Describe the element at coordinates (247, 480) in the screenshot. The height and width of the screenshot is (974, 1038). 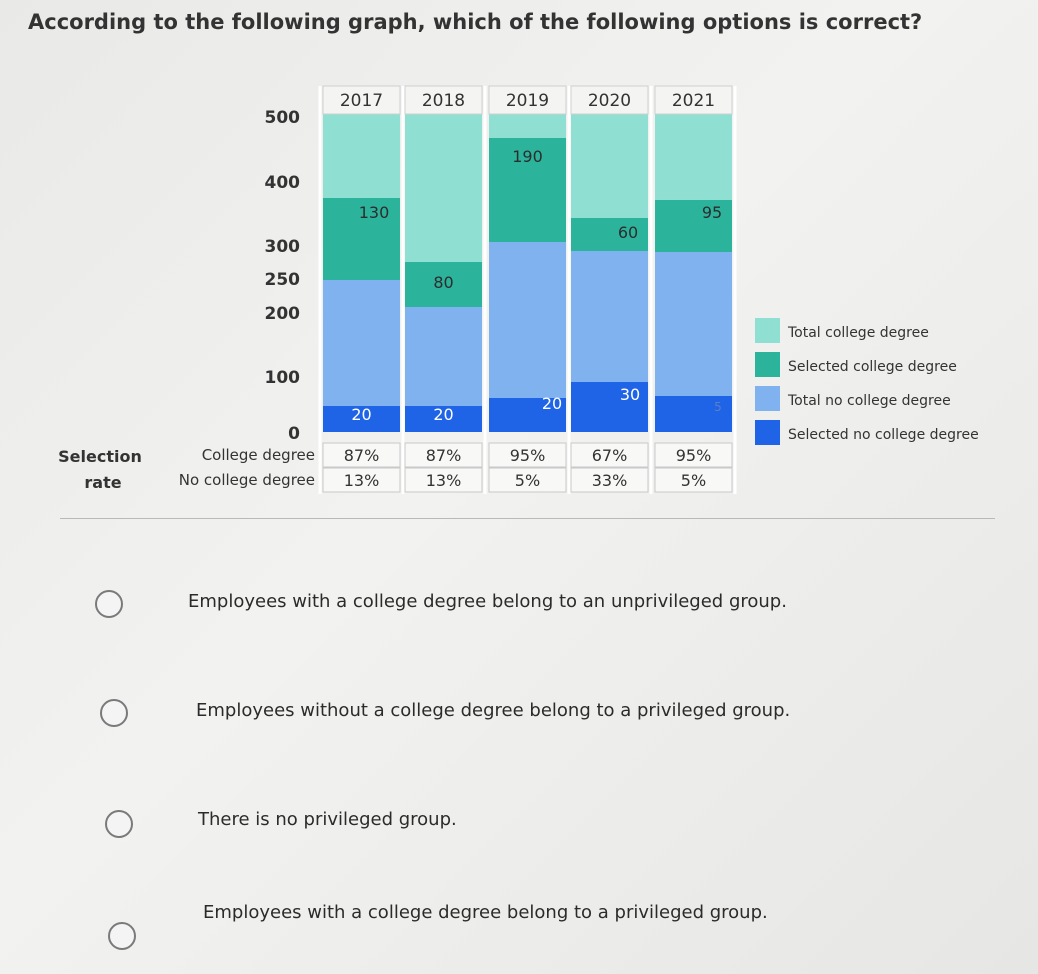
I see `table-row-label: No college degree` at that location.